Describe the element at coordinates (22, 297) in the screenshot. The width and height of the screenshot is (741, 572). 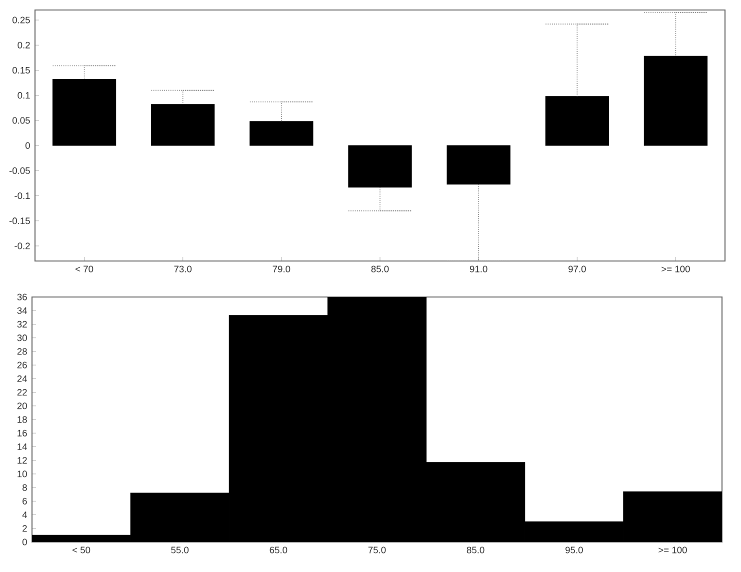
I see `y-tick-label: 36` at that location.